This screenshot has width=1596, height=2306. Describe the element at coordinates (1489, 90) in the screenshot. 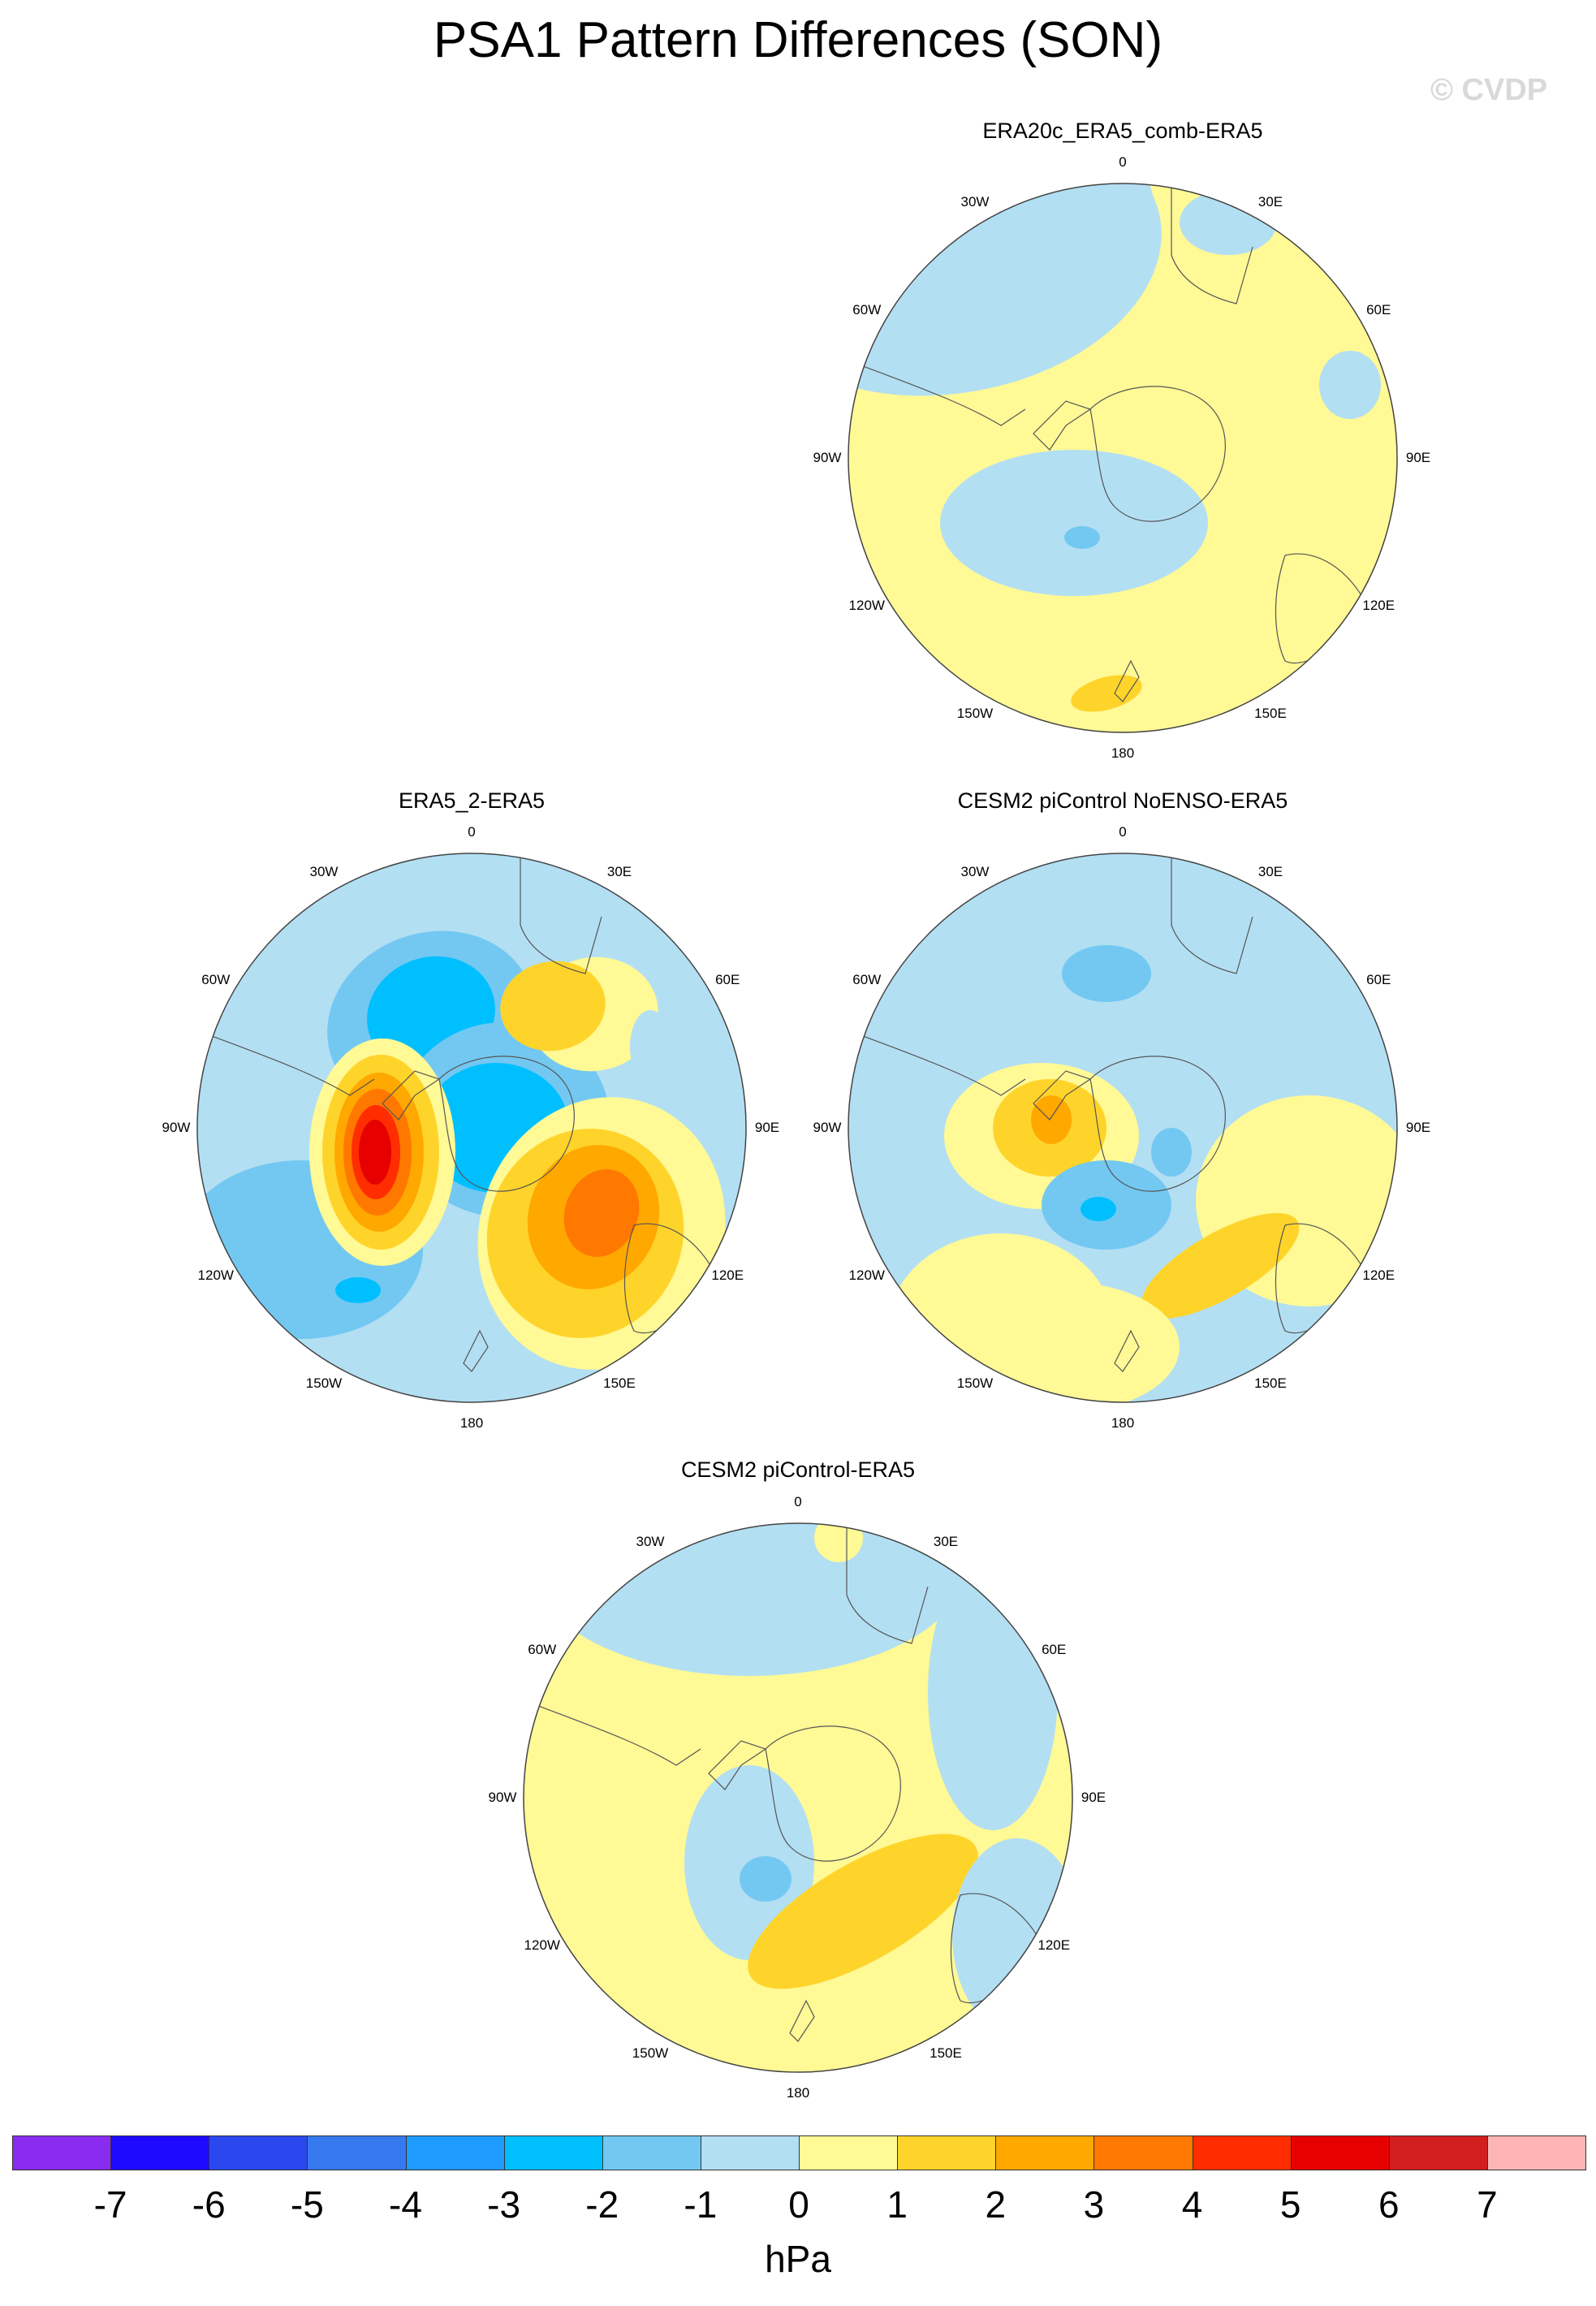

I see `copyright-watermark: © CVDP` at that location.